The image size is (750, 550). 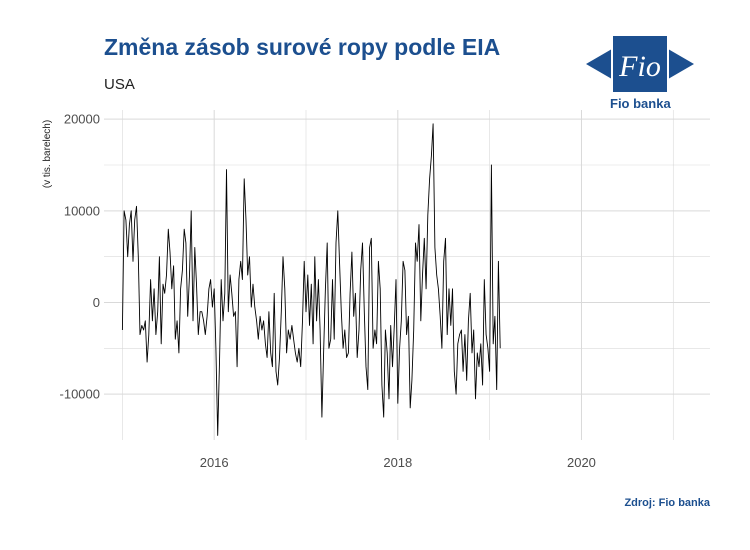 I want to click on chart-subtitle: USA, so click(x=119, y=84).